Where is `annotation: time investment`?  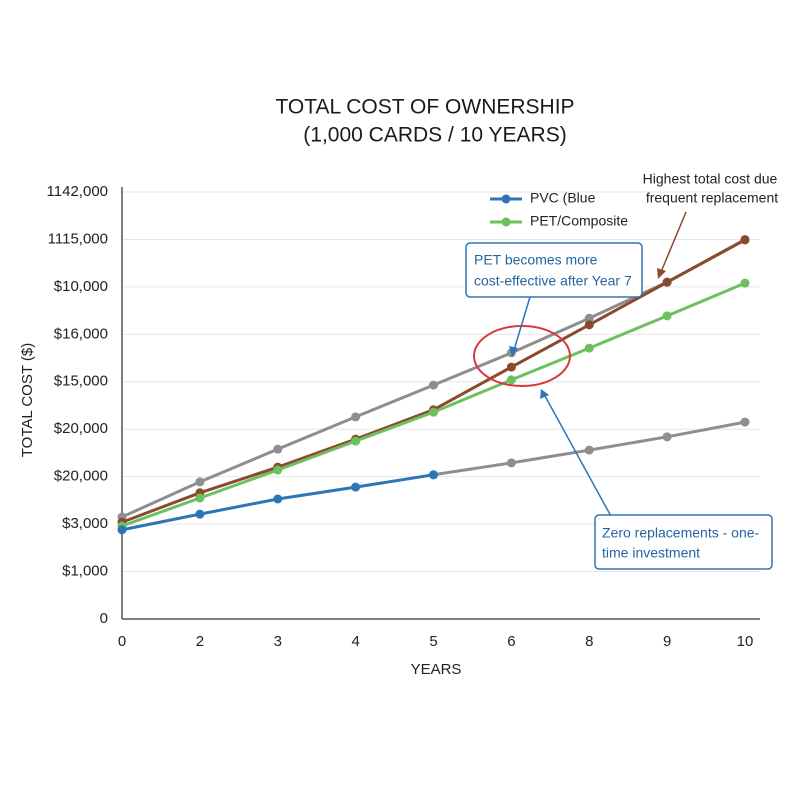 annotation: time investment is located at coordinates (651, 553).